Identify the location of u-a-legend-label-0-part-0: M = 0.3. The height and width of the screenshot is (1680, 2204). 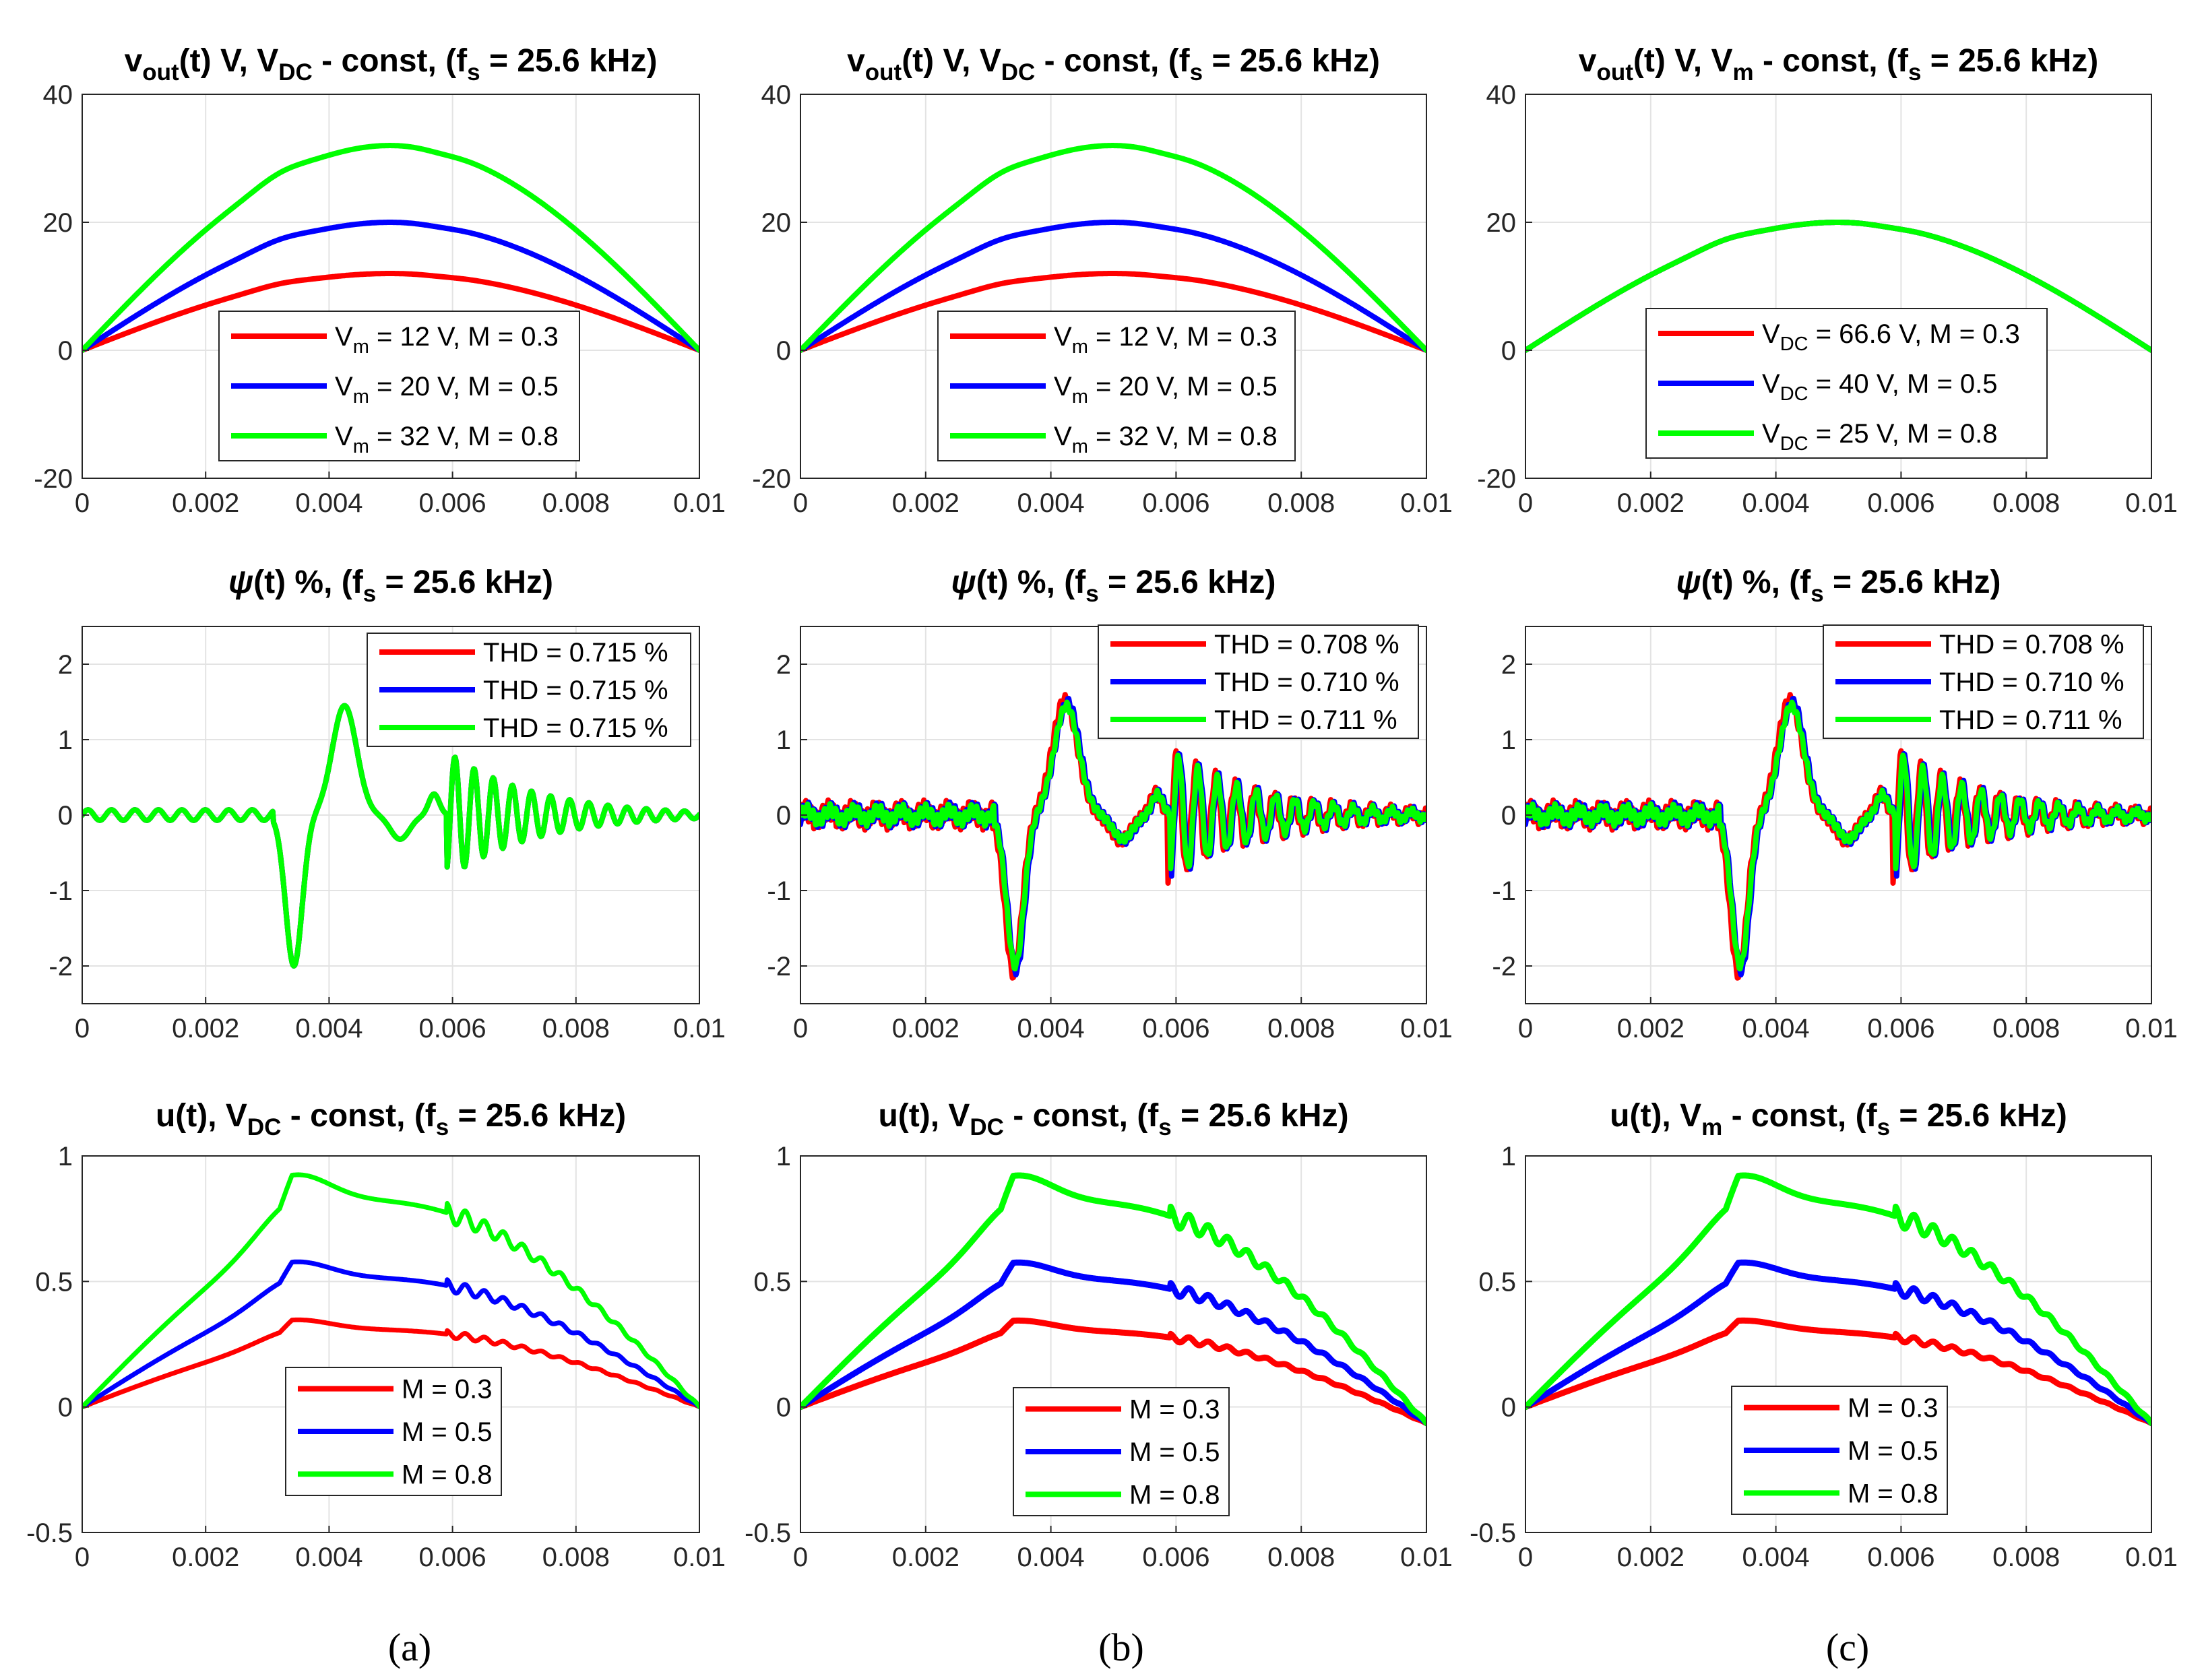
(447, 1389).